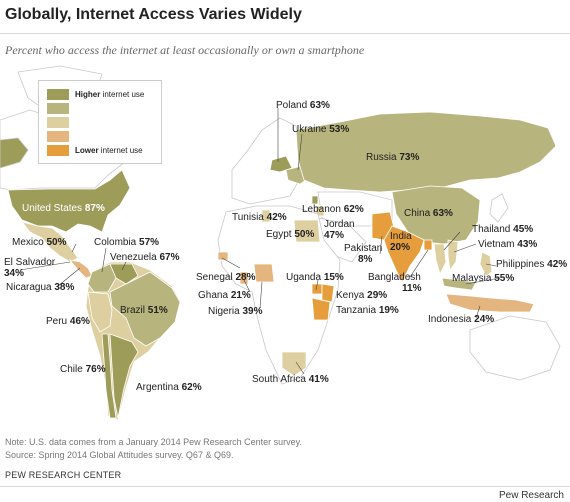 Image resolution: width=570 pixels, height=502 pixels. What do you see at coordinates (459, 284) in the screenshot?
I see `map-malaysia` at bounding box center [459, 284].